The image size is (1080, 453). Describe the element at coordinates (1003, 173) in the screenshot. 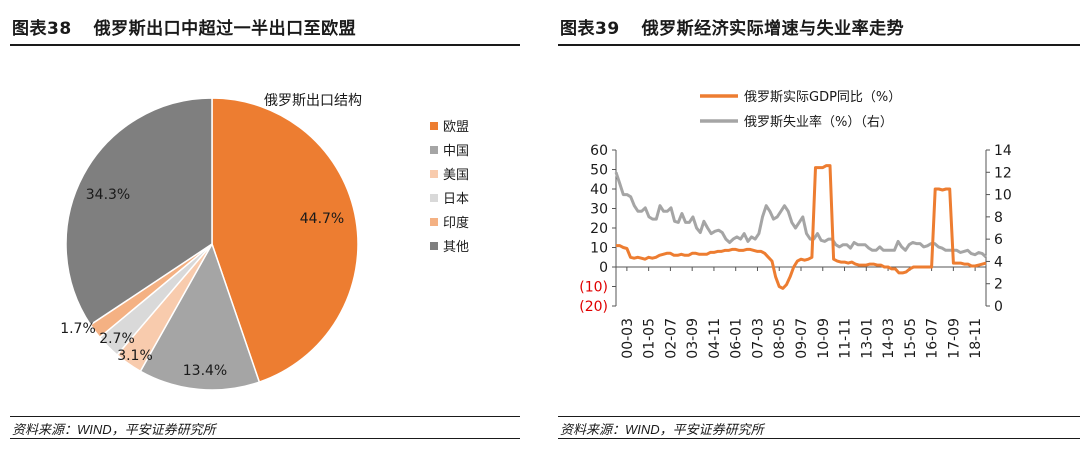

I see `right-tick-label-1: 12` at that location.